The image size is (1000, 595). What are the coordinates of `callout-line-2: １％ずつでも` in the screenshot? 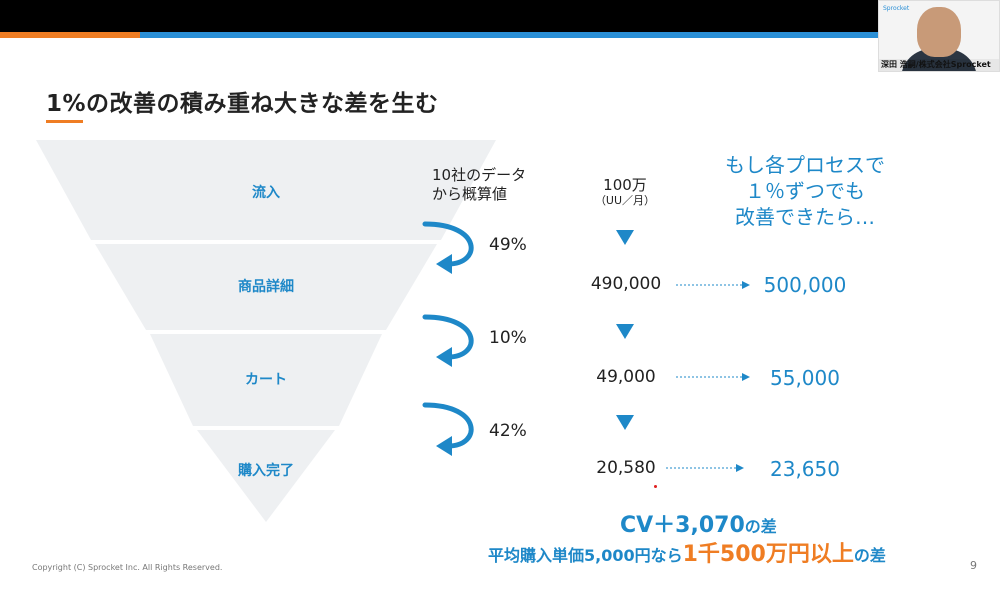 It's located at (805, 191).